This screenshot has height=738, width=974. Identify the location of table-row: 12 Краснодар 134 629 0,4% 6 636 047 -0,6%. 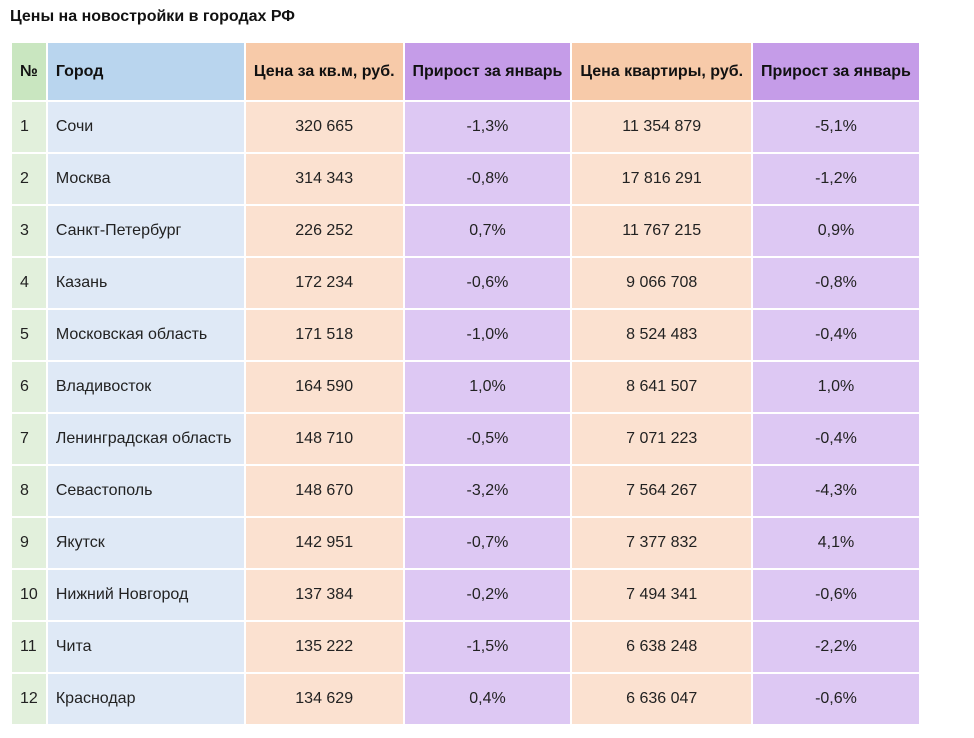
(465, 699).